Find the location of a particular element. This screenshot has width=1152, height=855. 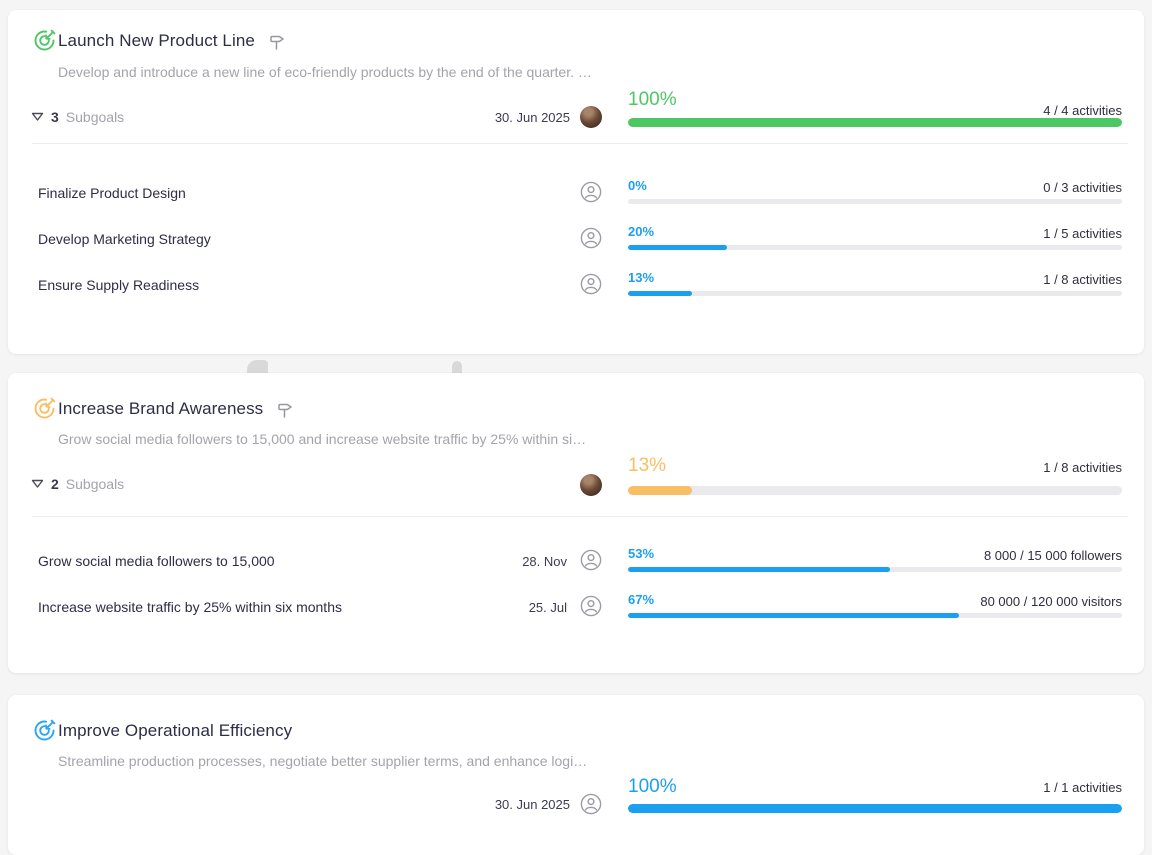

subgoals-toggle: 3 Subgoals is located at coordinates (77, 117).